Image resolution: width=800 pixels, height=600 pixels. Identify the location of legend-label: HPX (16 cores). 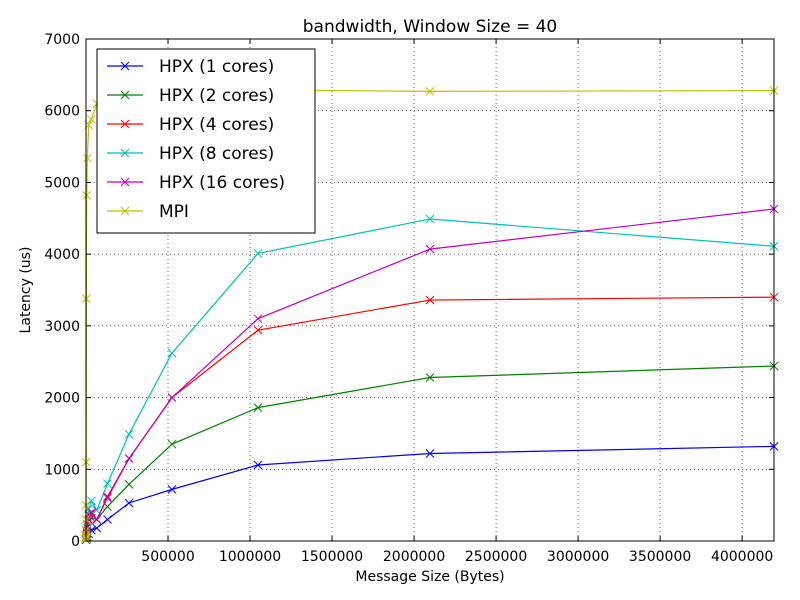
(222, 183).